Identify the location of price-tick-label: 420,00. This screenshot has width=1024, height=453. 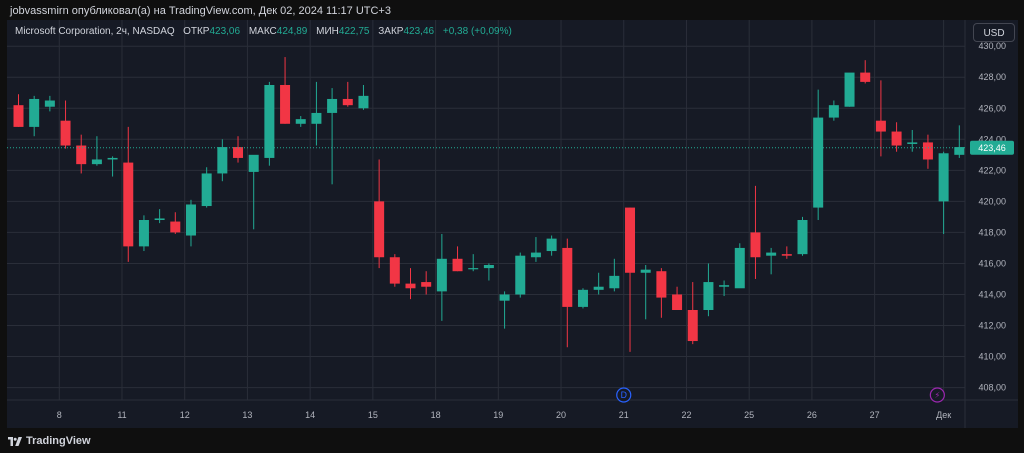
(992, 201).